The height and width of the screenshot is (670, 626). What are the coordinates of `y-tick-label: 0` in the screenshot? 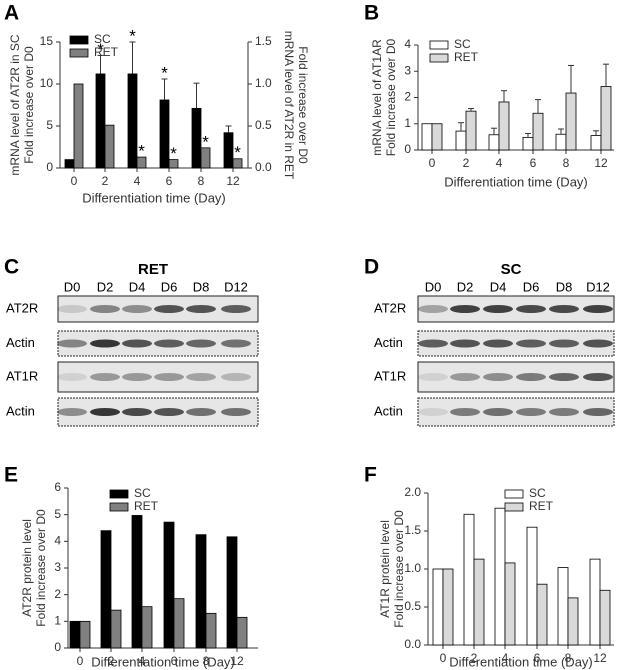 It's located at (407, 149).